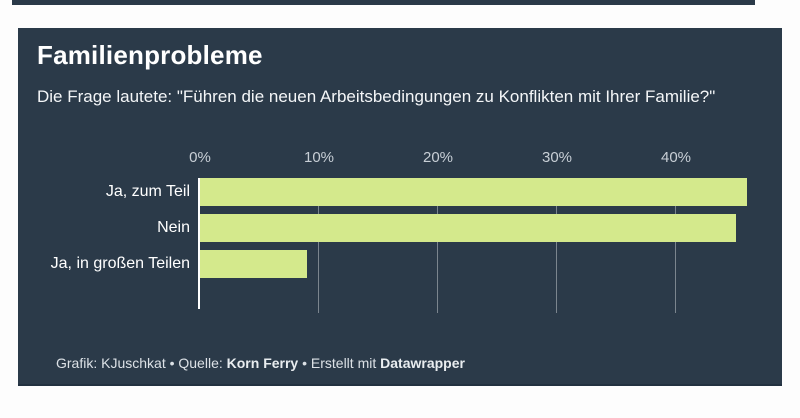 The height and width of the screenshot is (418, 800). I want to click on x-axis-tick-label: 0%, so click(200, 157).